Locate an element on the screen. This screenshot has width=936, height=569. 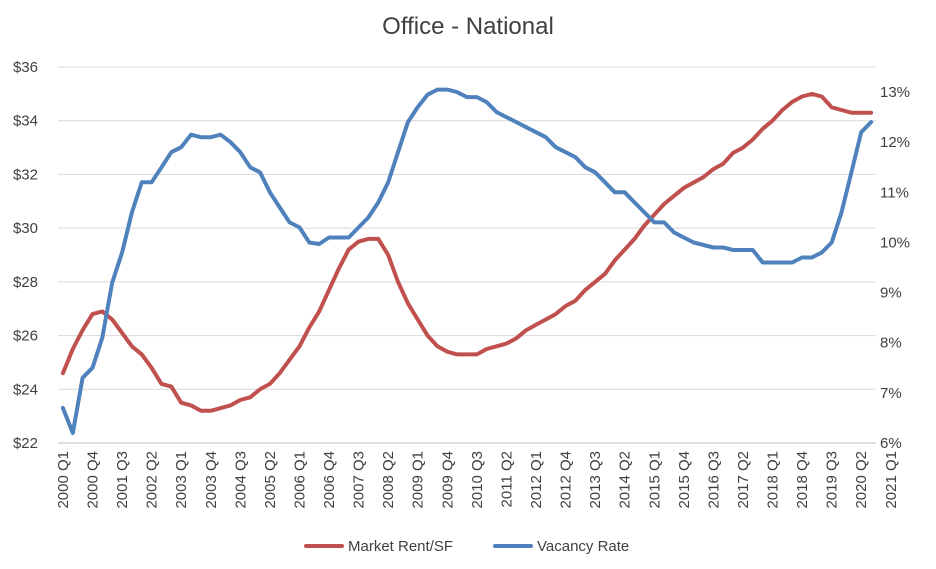
x-tick-label: 2002 Q2 is located at coordinates (152, 480).